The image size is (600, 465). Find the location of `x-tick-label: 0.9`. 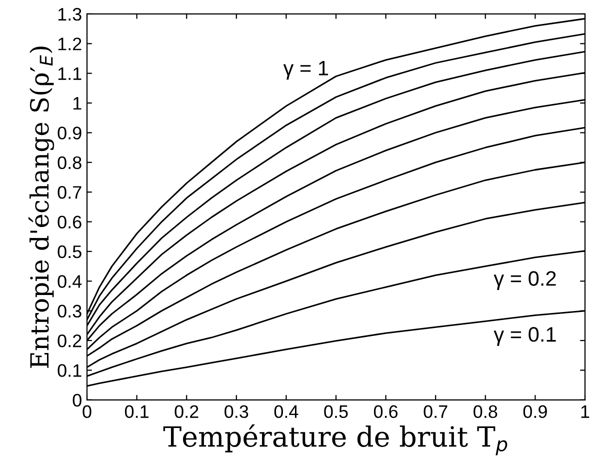

x-tick-label: 0.9 is located at coordinates (535, 411).